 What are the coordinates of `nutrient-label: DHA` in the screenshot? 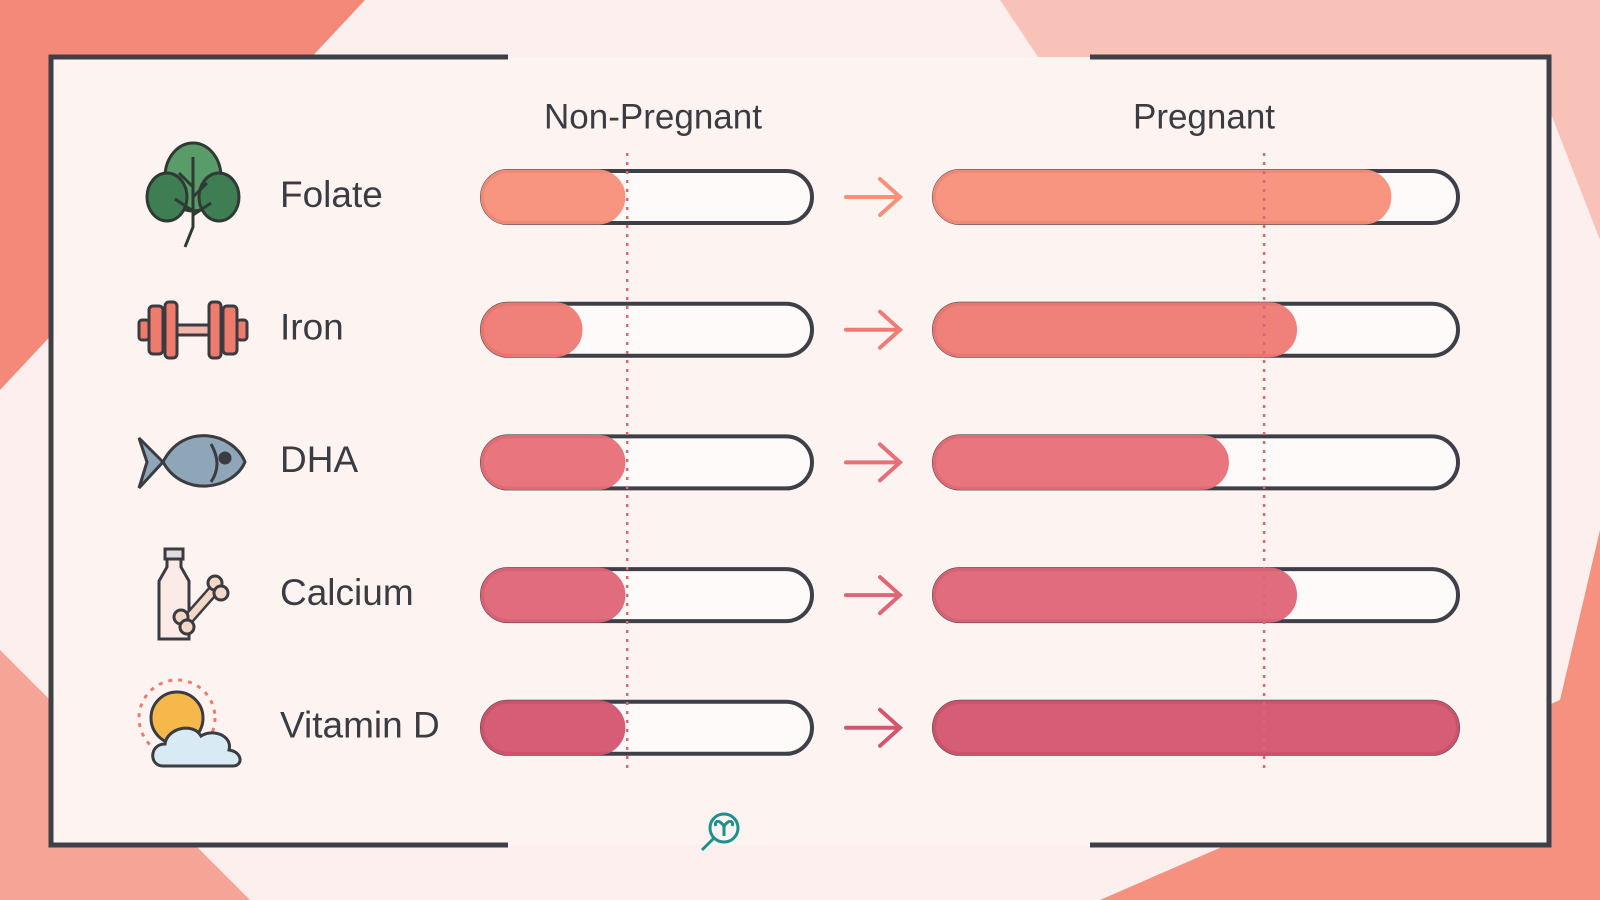 It's located at (319, 459).